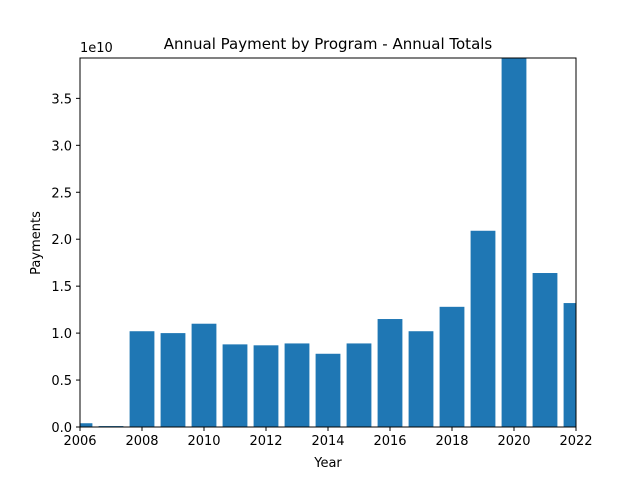 The height and width of the screenshot is (480, 640). I want to click on bar-2018, so click(452, 366).